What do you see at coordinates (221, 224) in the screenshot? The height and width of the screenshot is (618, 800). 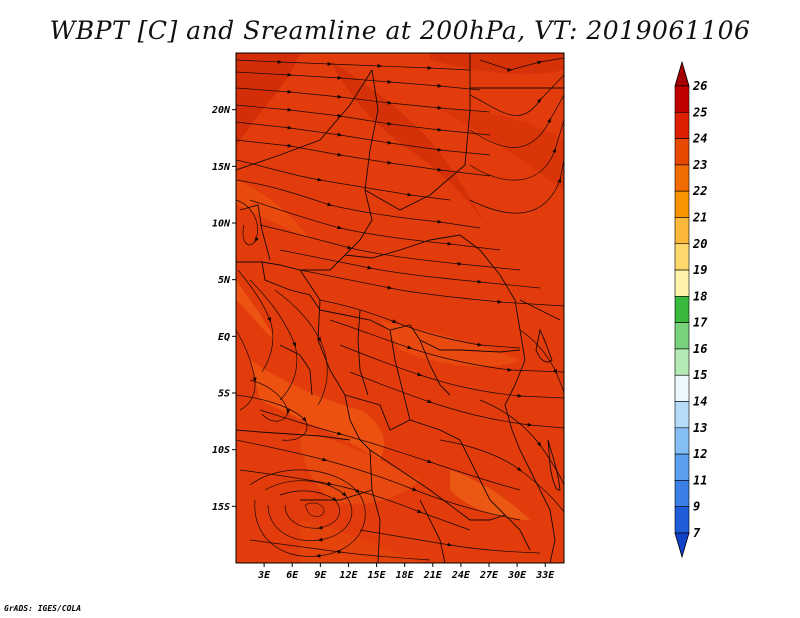 I see `lat-label: 10N` at bounding box center [221, 224].